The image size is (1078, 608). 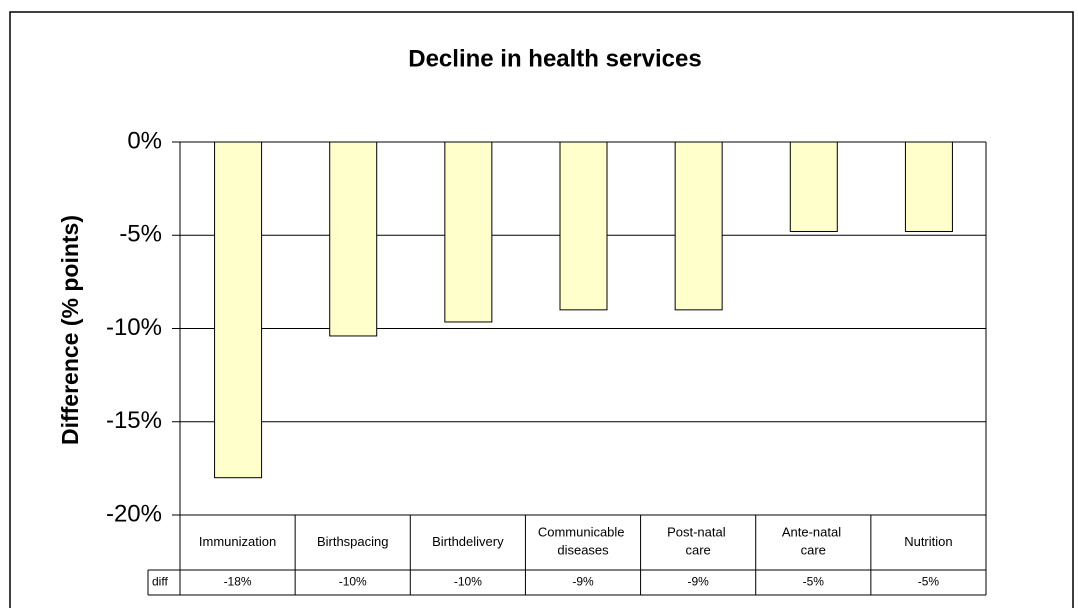 I want to click on y-tick-label: -5%, so click(x=140, y=234).